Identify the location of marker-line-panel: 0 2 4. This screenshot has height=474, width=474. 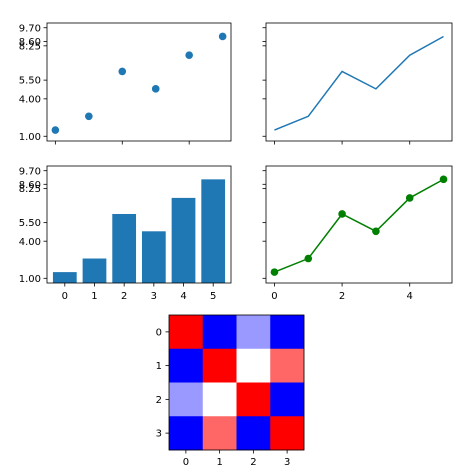
(357, 233).